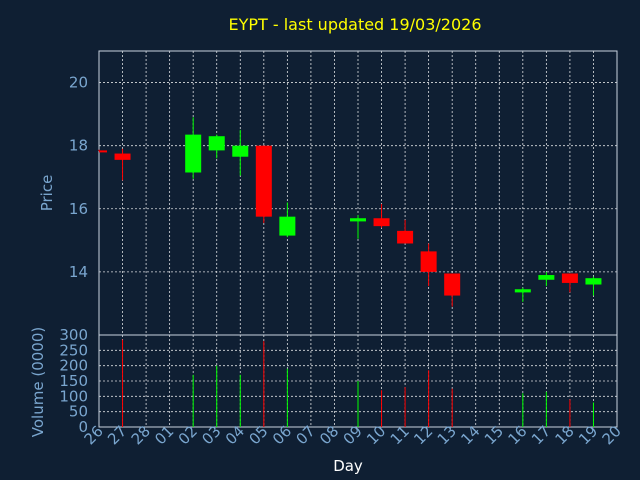 This screenshot has height=480, width=640. I want to click on x-tick-label: 16, so click(517, 435).